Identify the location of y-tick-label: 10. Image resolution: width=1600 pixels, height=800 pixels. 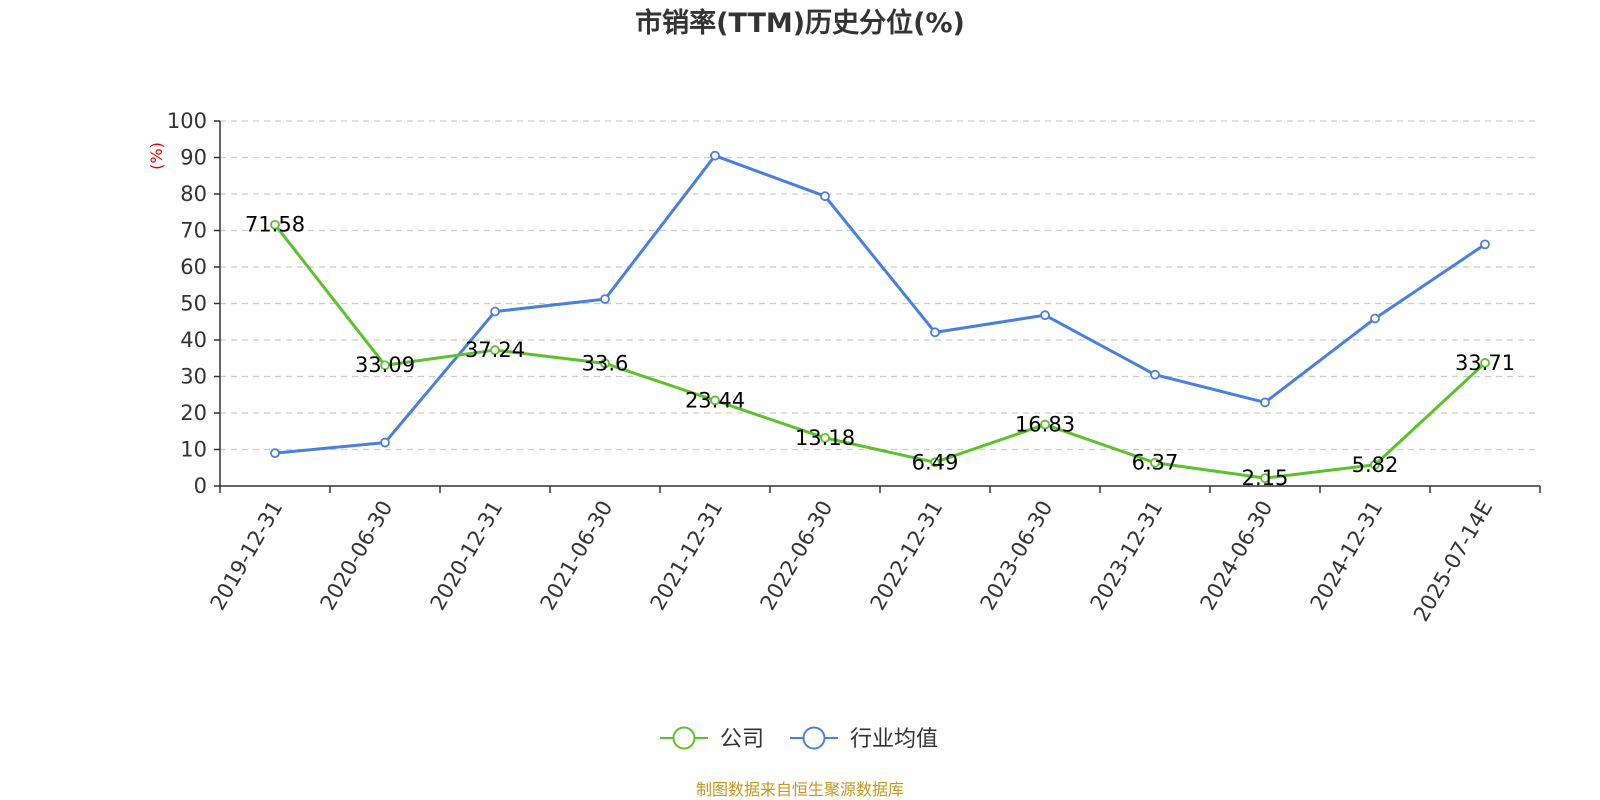
(193, 450).